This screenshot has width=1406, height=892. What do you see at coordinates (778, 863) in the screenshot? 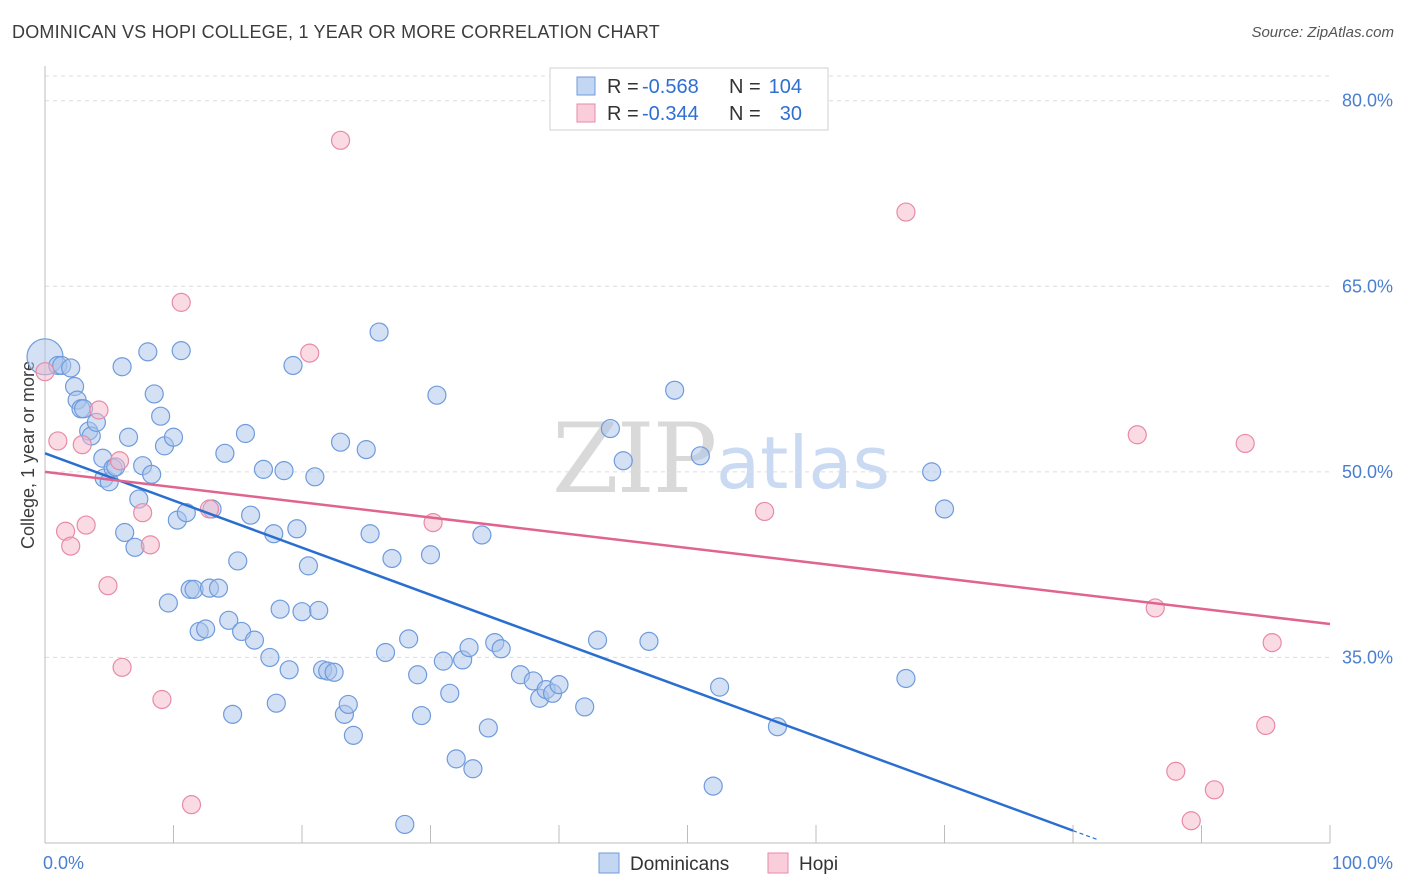
I see `bottom-legend-swatch-hopi` at bounding box center [778, 863].